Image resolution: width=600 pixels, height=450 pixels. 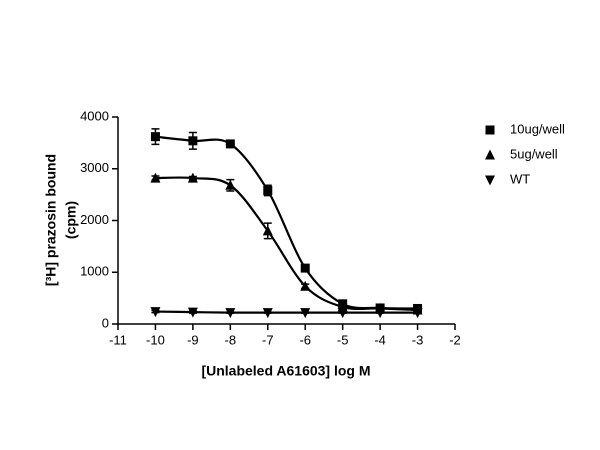 I want to click on x-tick-label: -9, so click(x=193, y=339).